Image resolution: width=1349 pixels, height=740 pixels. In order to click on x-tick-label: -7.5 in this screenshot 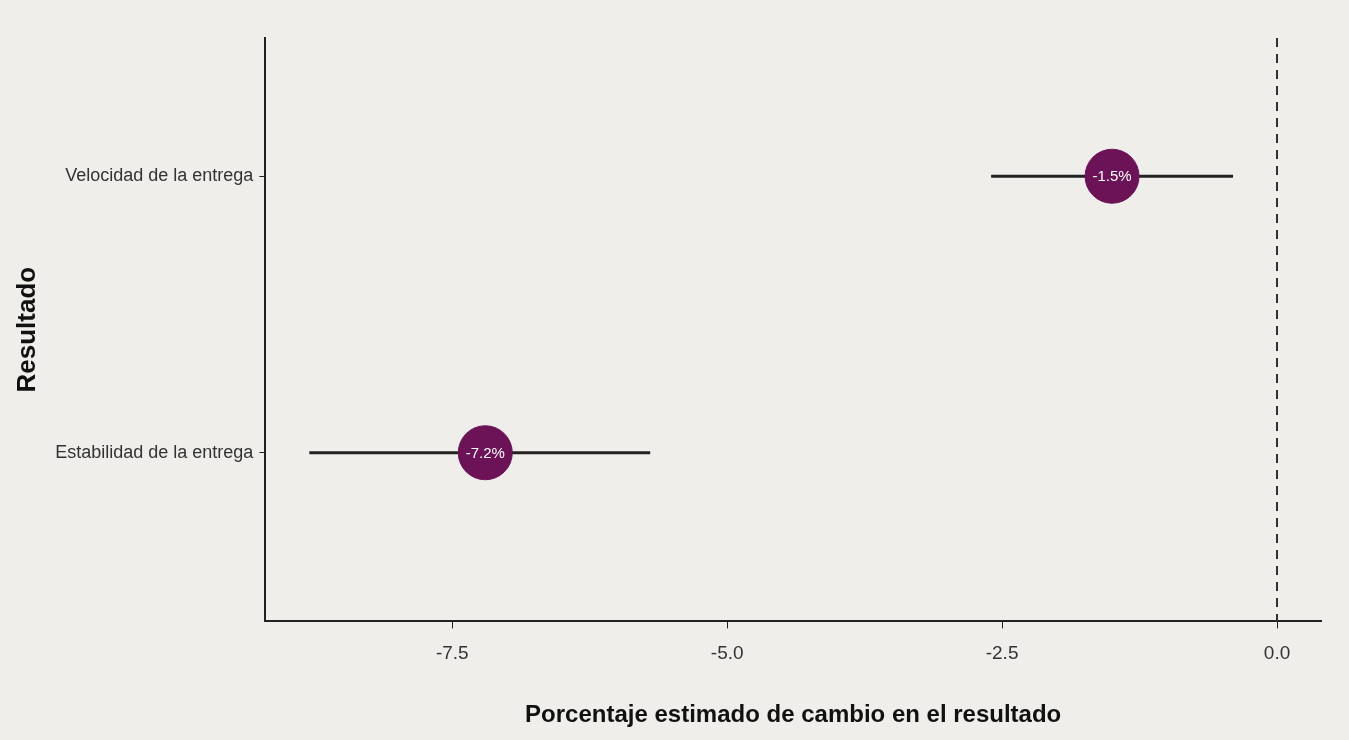, I will do `click(452, 653)`.